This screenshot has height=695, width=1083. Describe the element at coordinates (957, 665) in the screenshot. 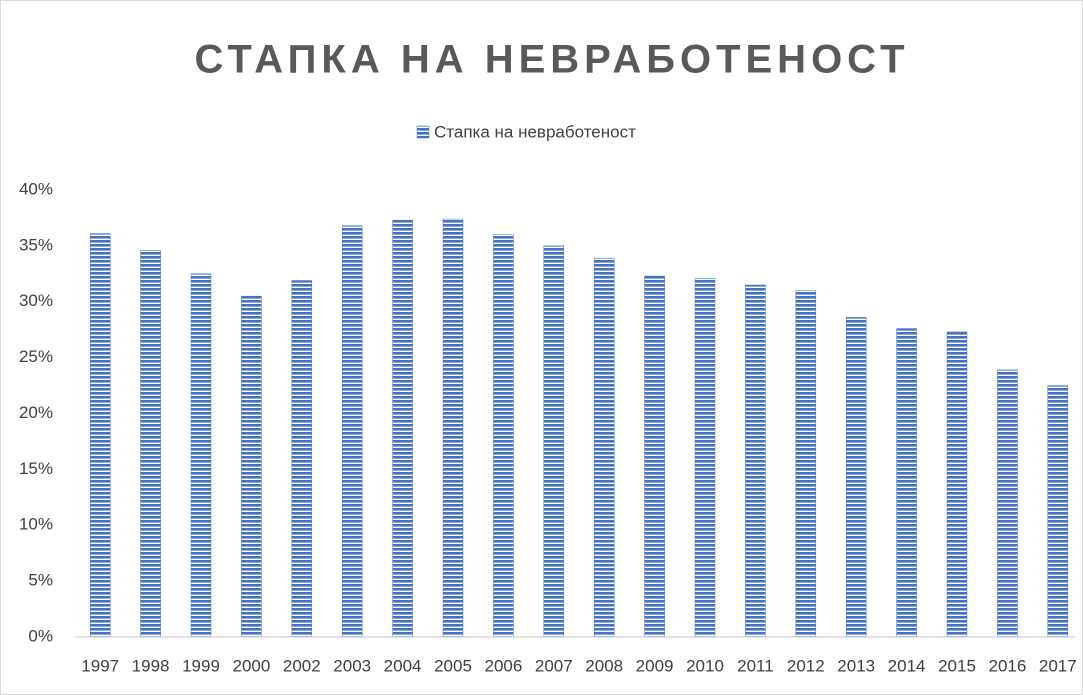

I see `x-tick-label: 2015` at that location.